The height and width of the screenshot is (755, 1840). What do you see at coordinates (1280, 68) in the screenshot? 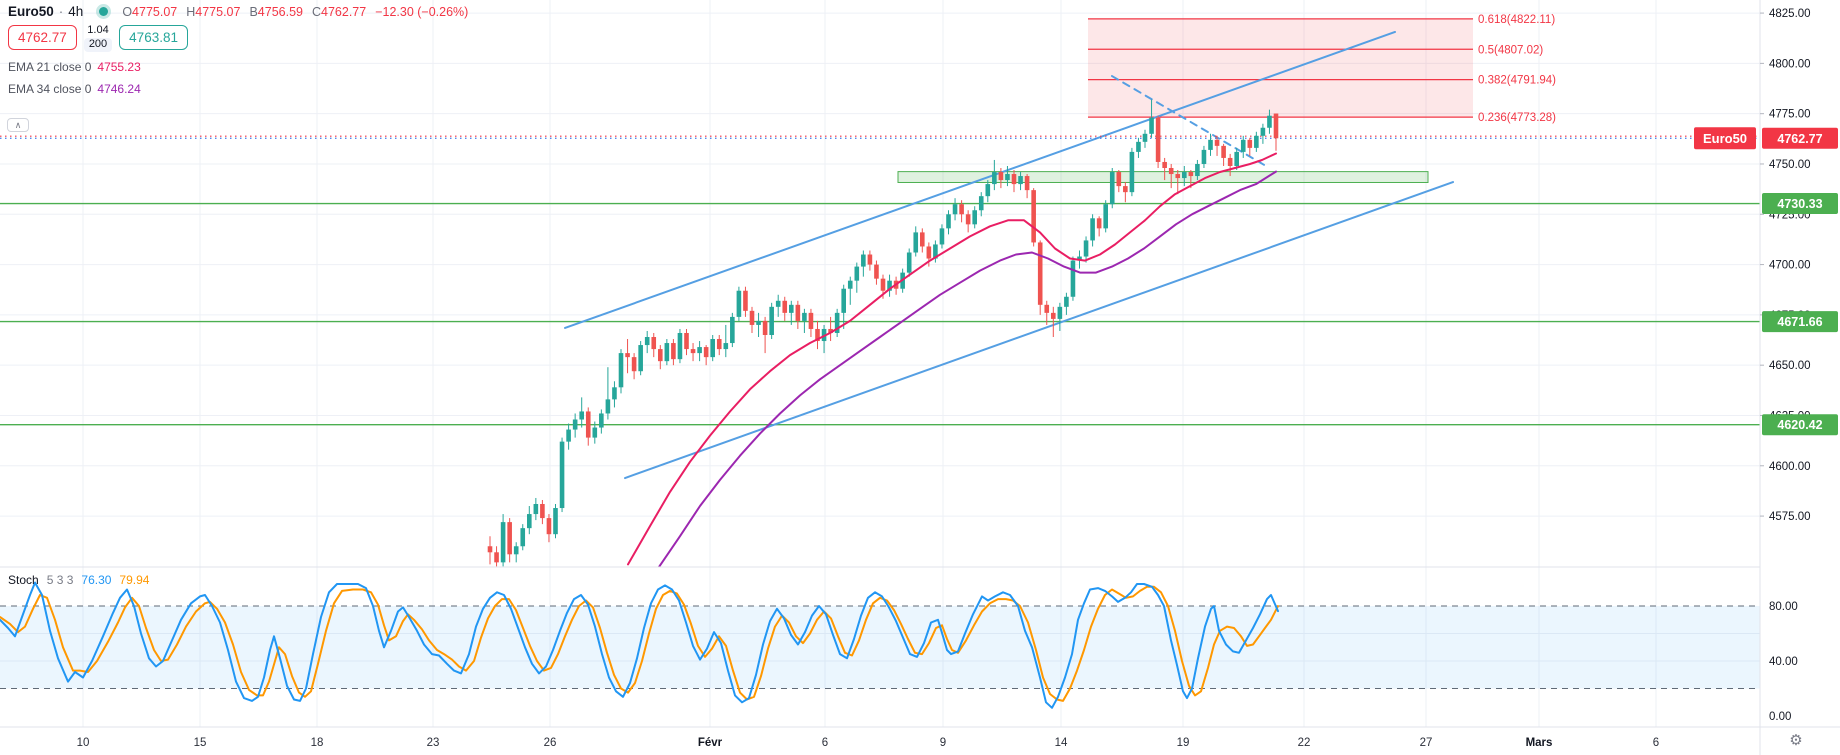
I see `fib-retracement-zone` at bounding box center [1280, 68].